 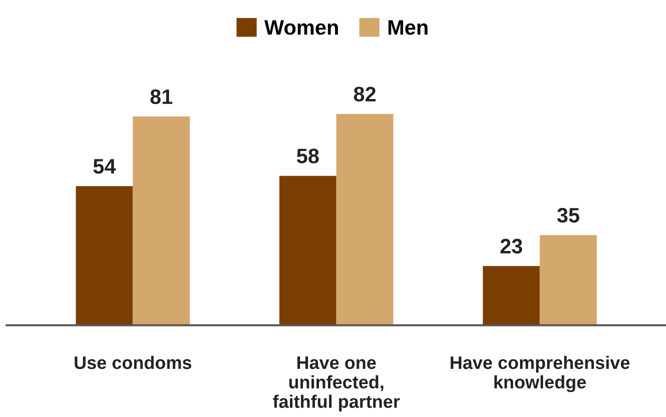 I want to click on data-label: 35, so click(x=568, y=215).